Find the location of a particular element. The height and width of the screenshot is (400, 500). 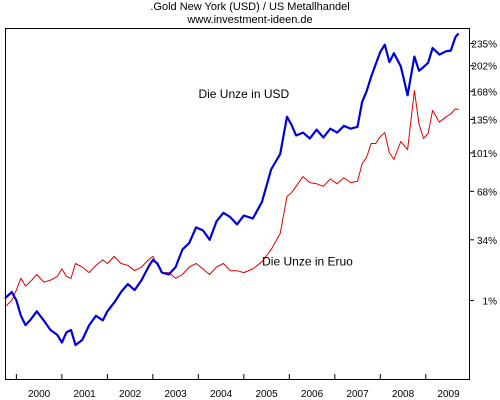

x-tick-label: 2005 is located at coordinates (266, 394).